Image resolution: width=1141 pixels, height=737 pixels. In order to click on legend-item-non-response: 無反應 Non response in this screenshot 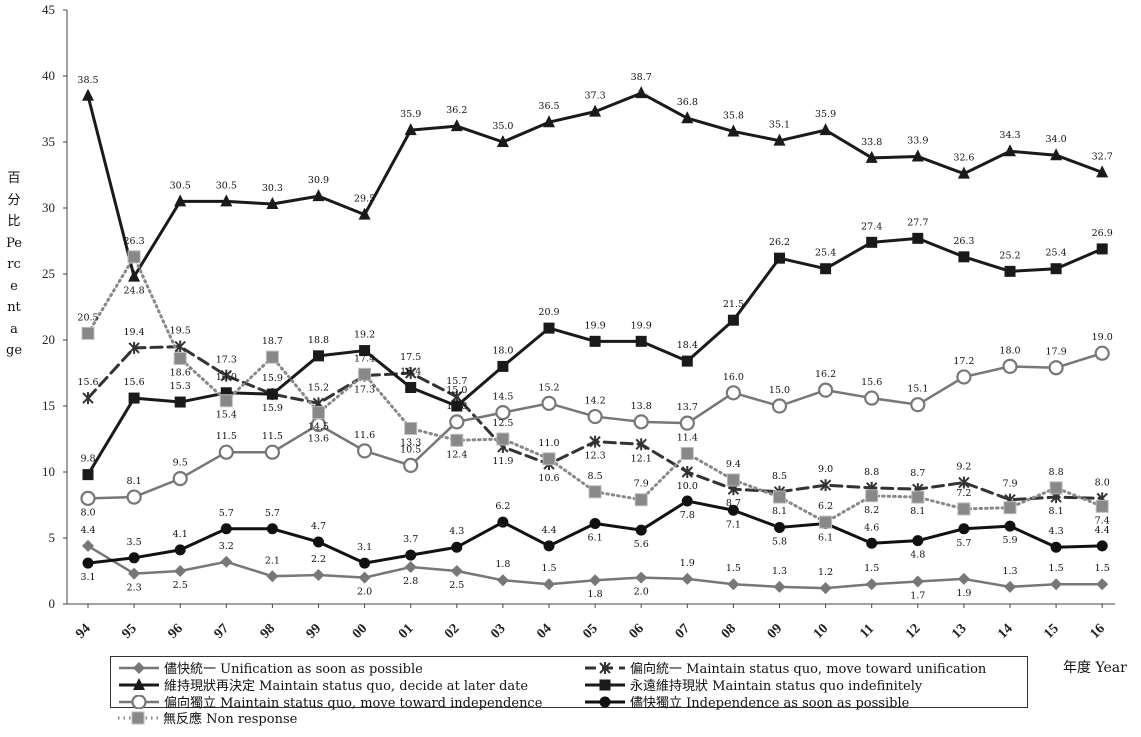, I will do `click(207, 718)`.